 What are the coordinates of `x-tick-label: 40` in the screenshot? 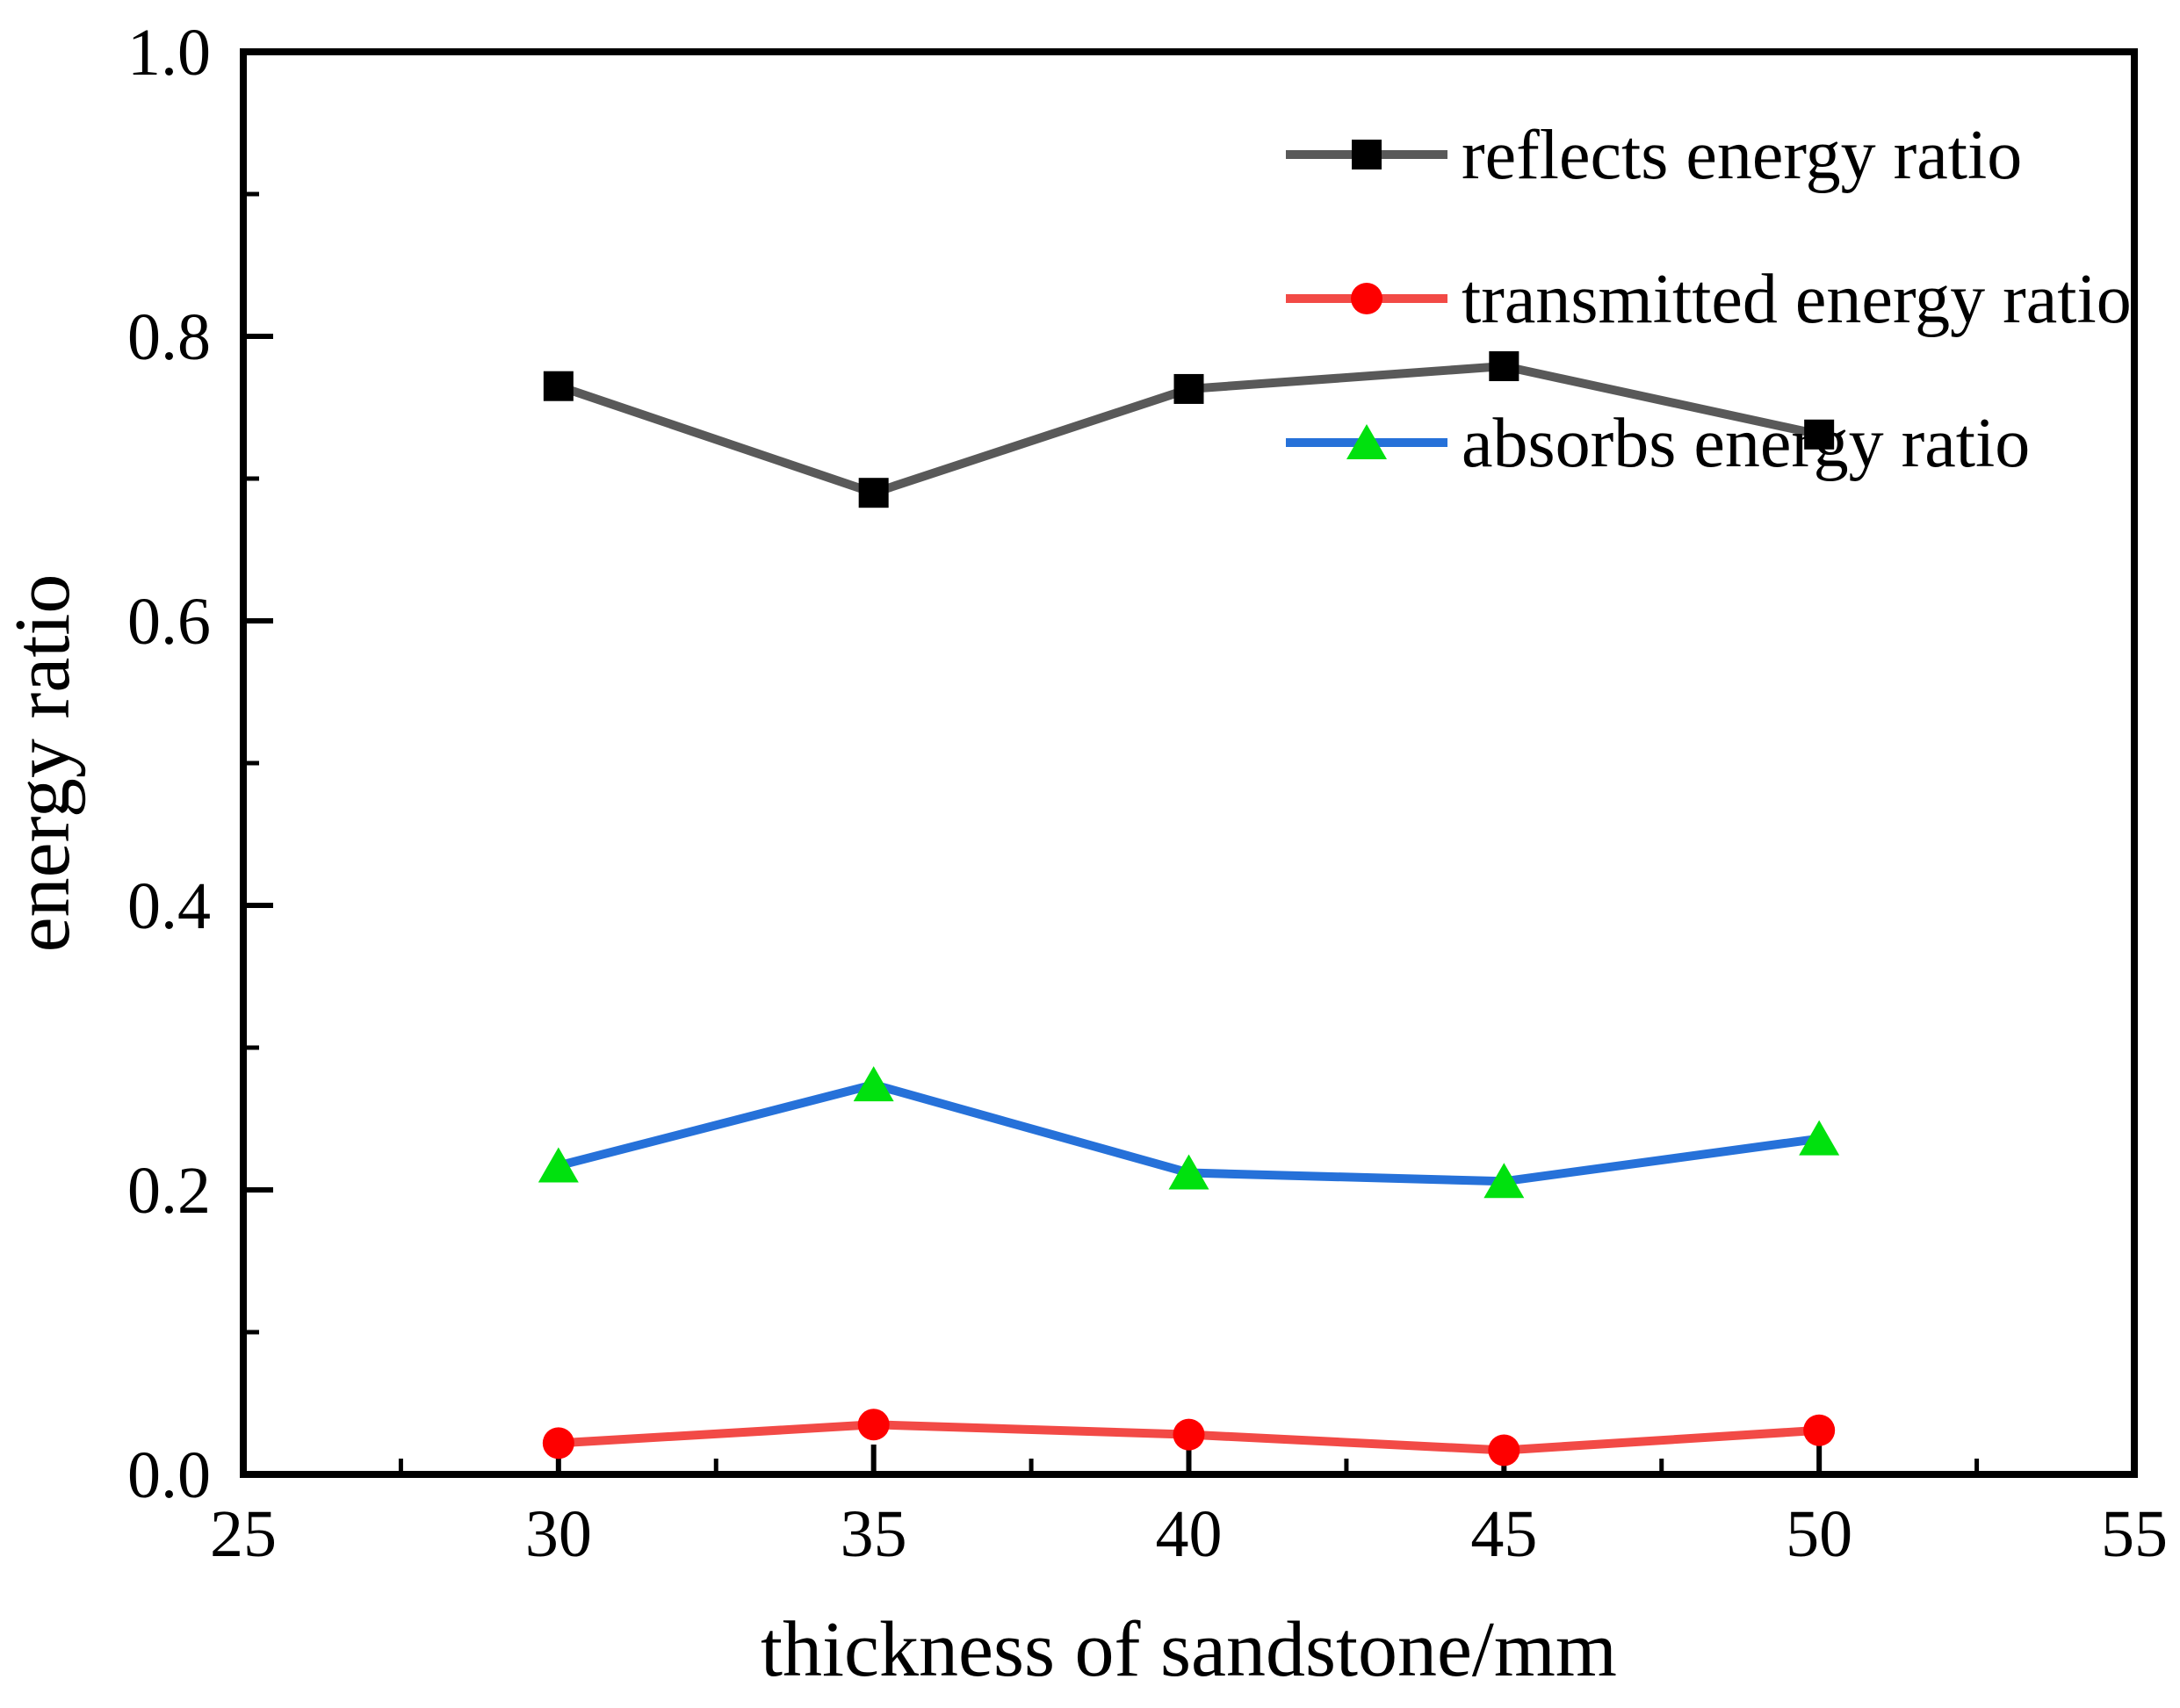 It's located at (1189, 1534).